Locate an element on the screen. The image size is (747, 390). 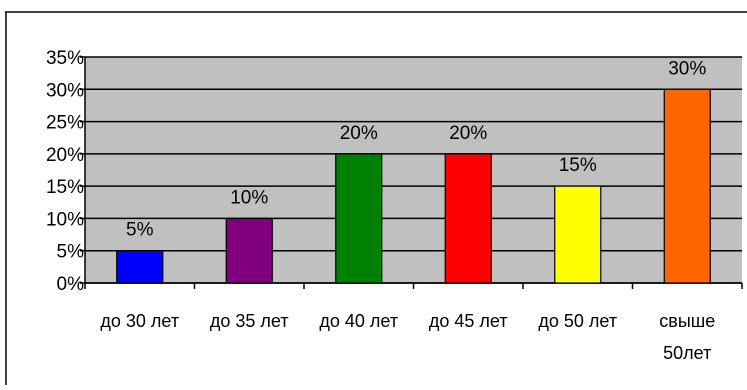
y-tick-label: 5% is located at coordinates (71, 252).